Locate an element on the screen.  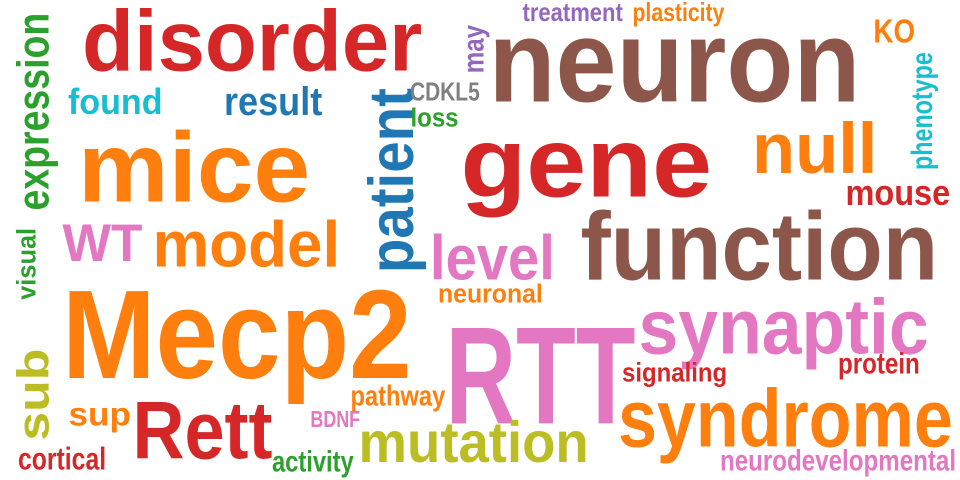
word-neuron: neuron is located at coordinates (673, 63).